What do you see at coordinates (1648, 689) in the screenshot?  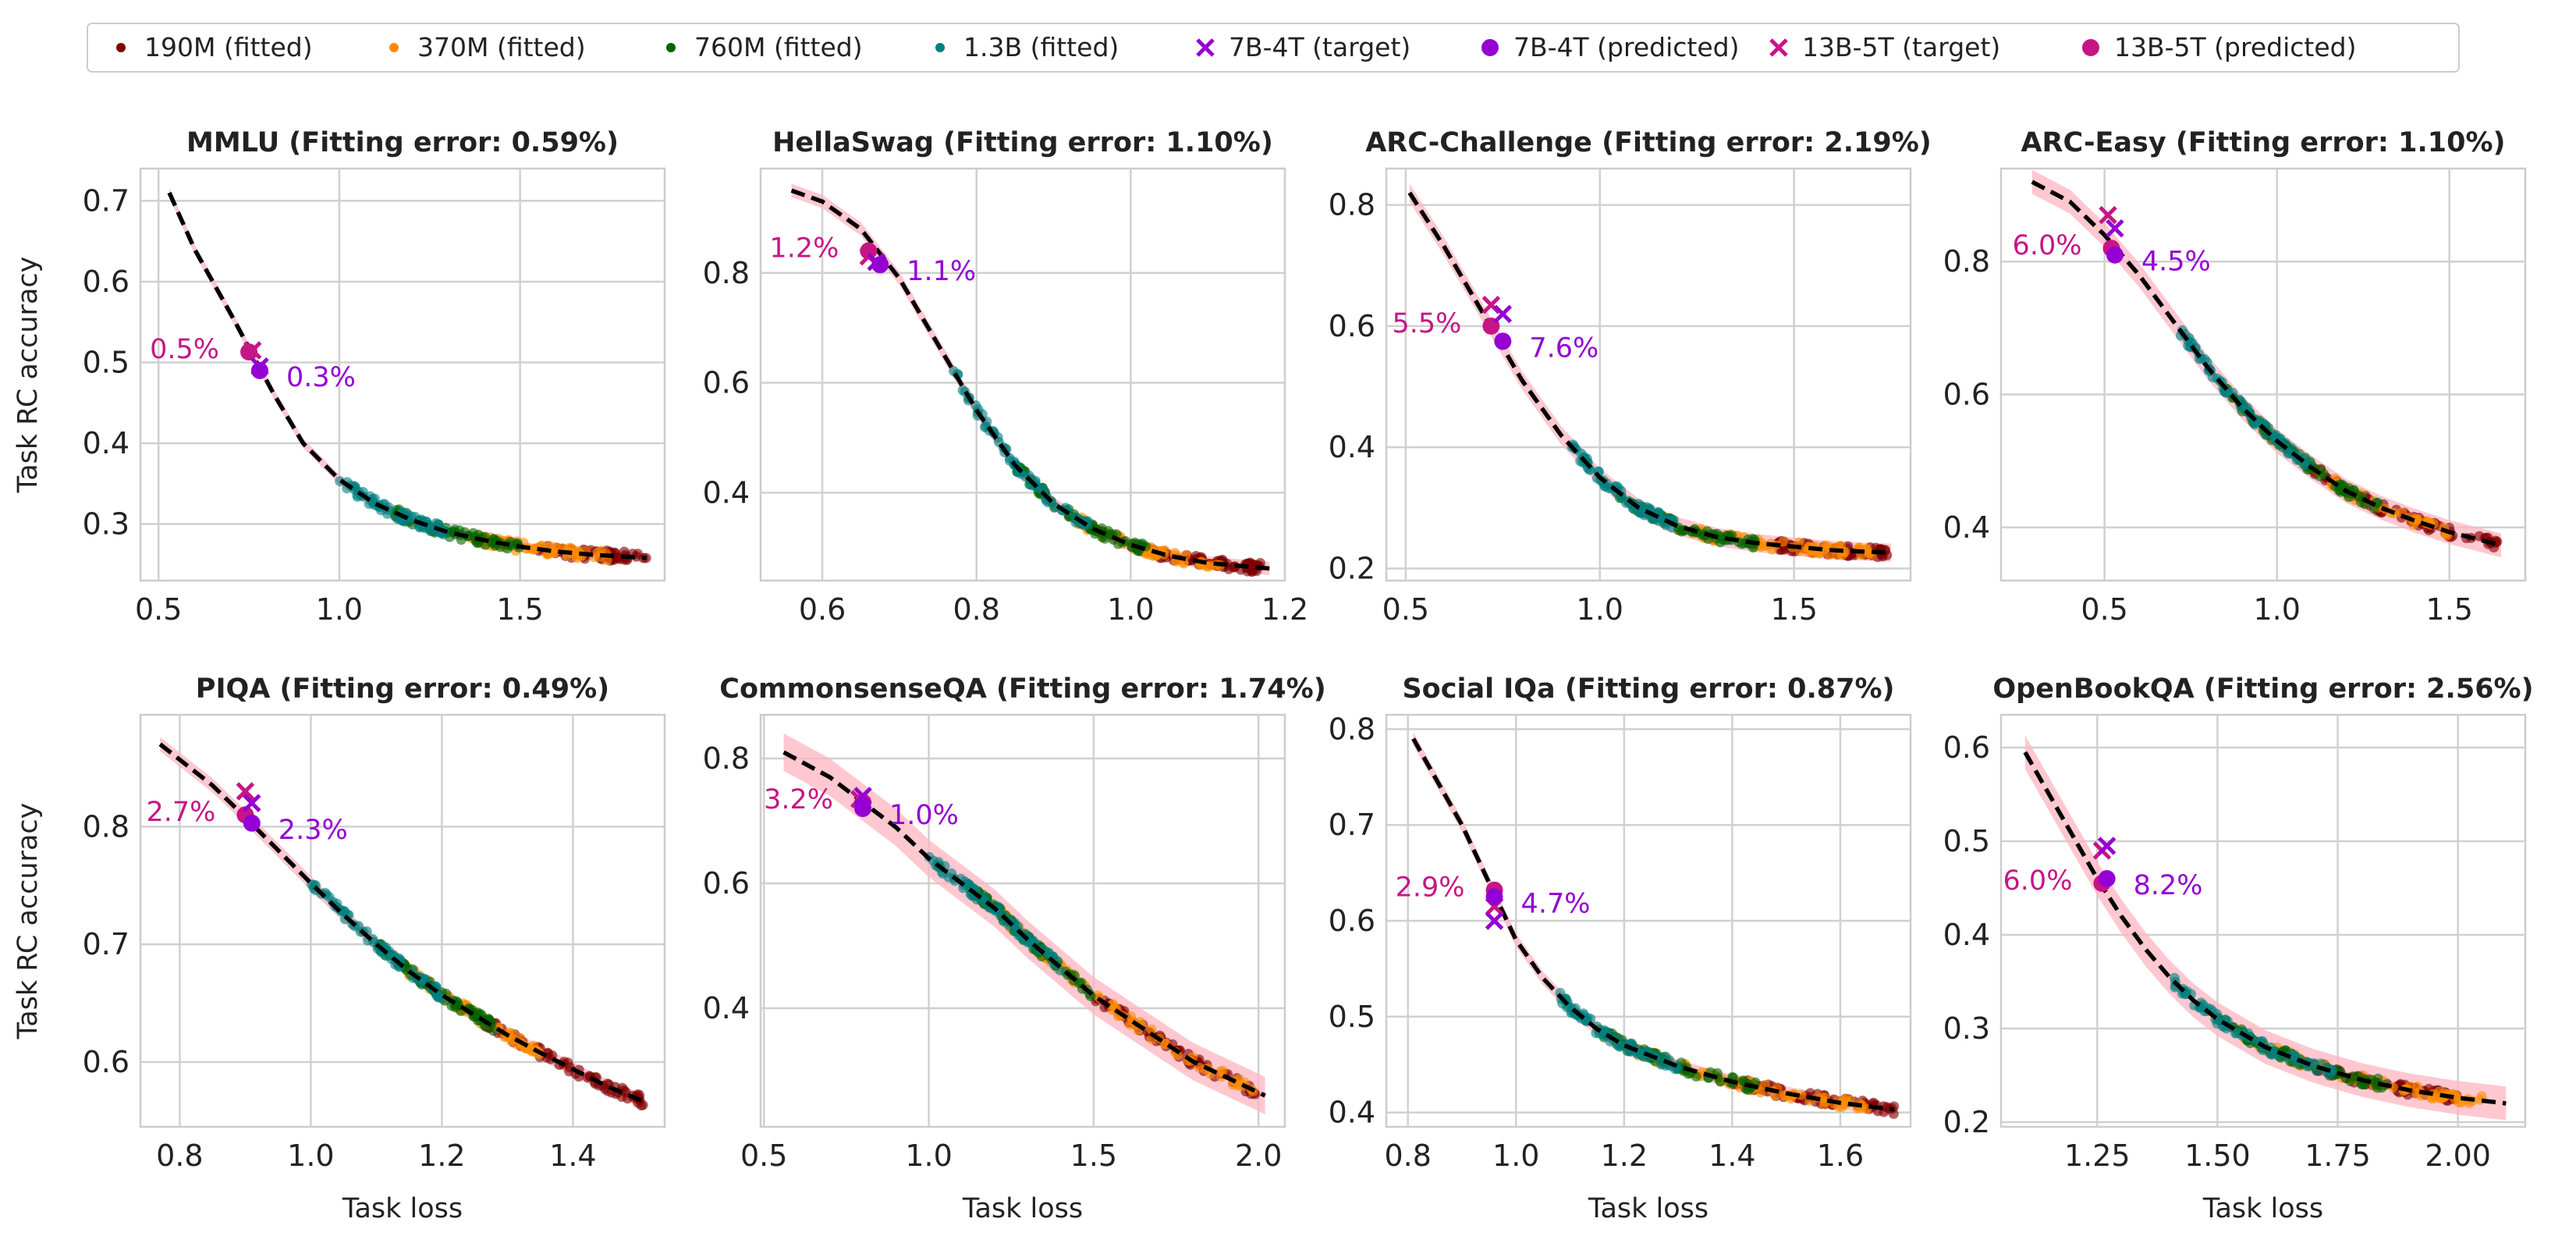 I see `panel-title: Social IQa (Fitting error: 0.87%)` at bounding box center [1648, 689].